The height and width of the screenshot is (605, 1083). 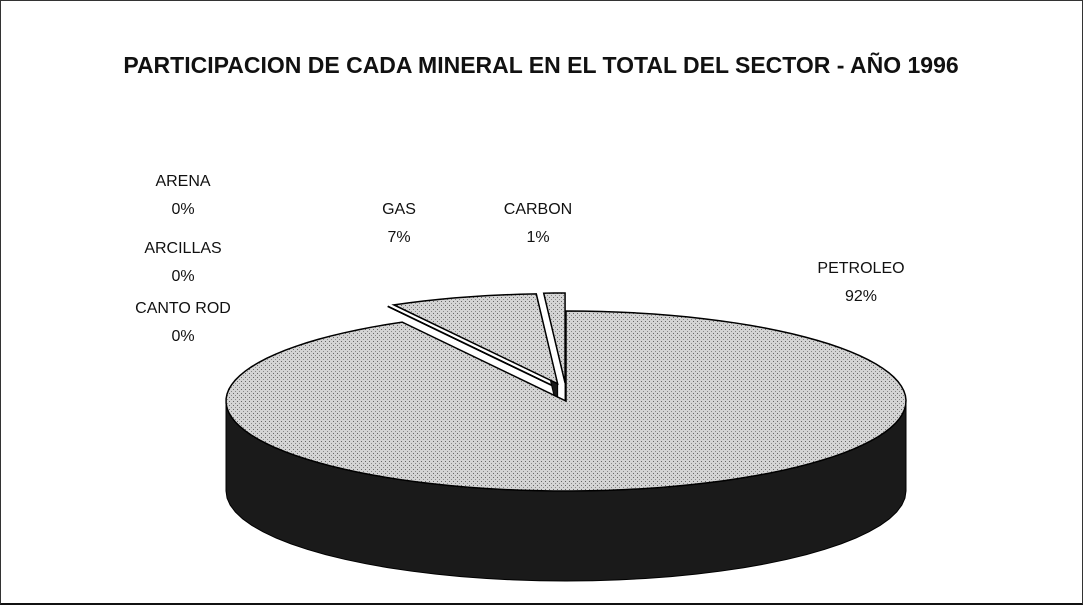 What do you see at coordinates (399, 209) in the screenshot?
I see `slice-label: GAS` at bounding box center [399, 209].